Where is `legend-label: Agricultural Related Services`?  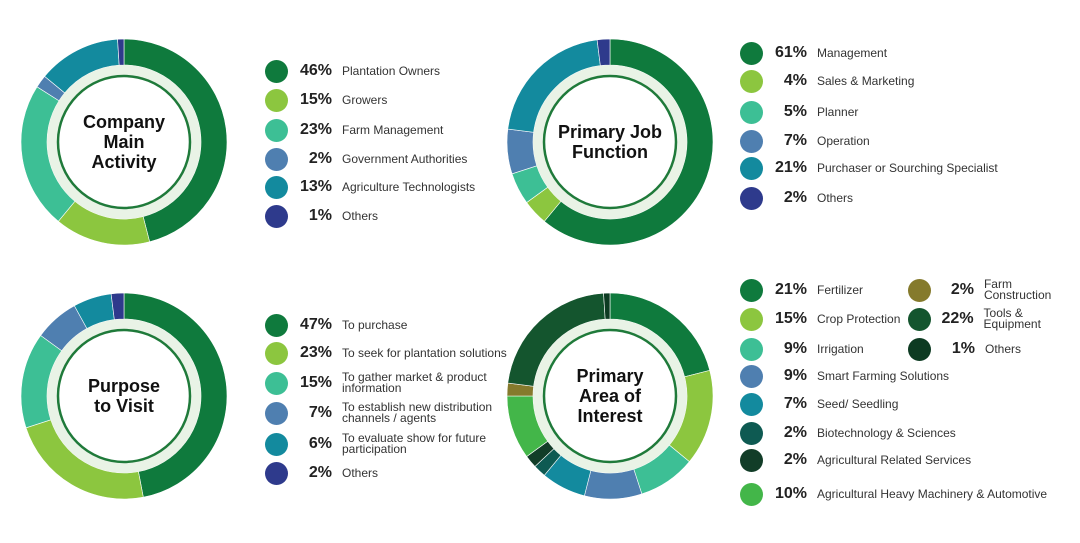 legend-label: Agricultural Related Services is located at coordinates (894, 459).